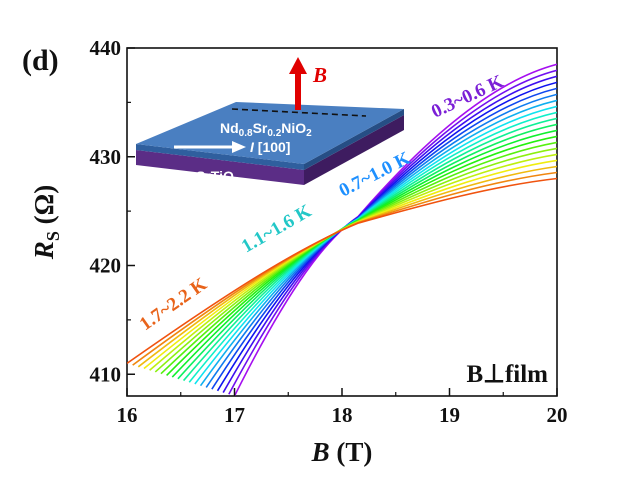 This screenshot has height=484, width=632. What do you see at coordinates (40, 60) in the screenshot?
I see `panel-label: (d)` at bounding box center [40, 60].